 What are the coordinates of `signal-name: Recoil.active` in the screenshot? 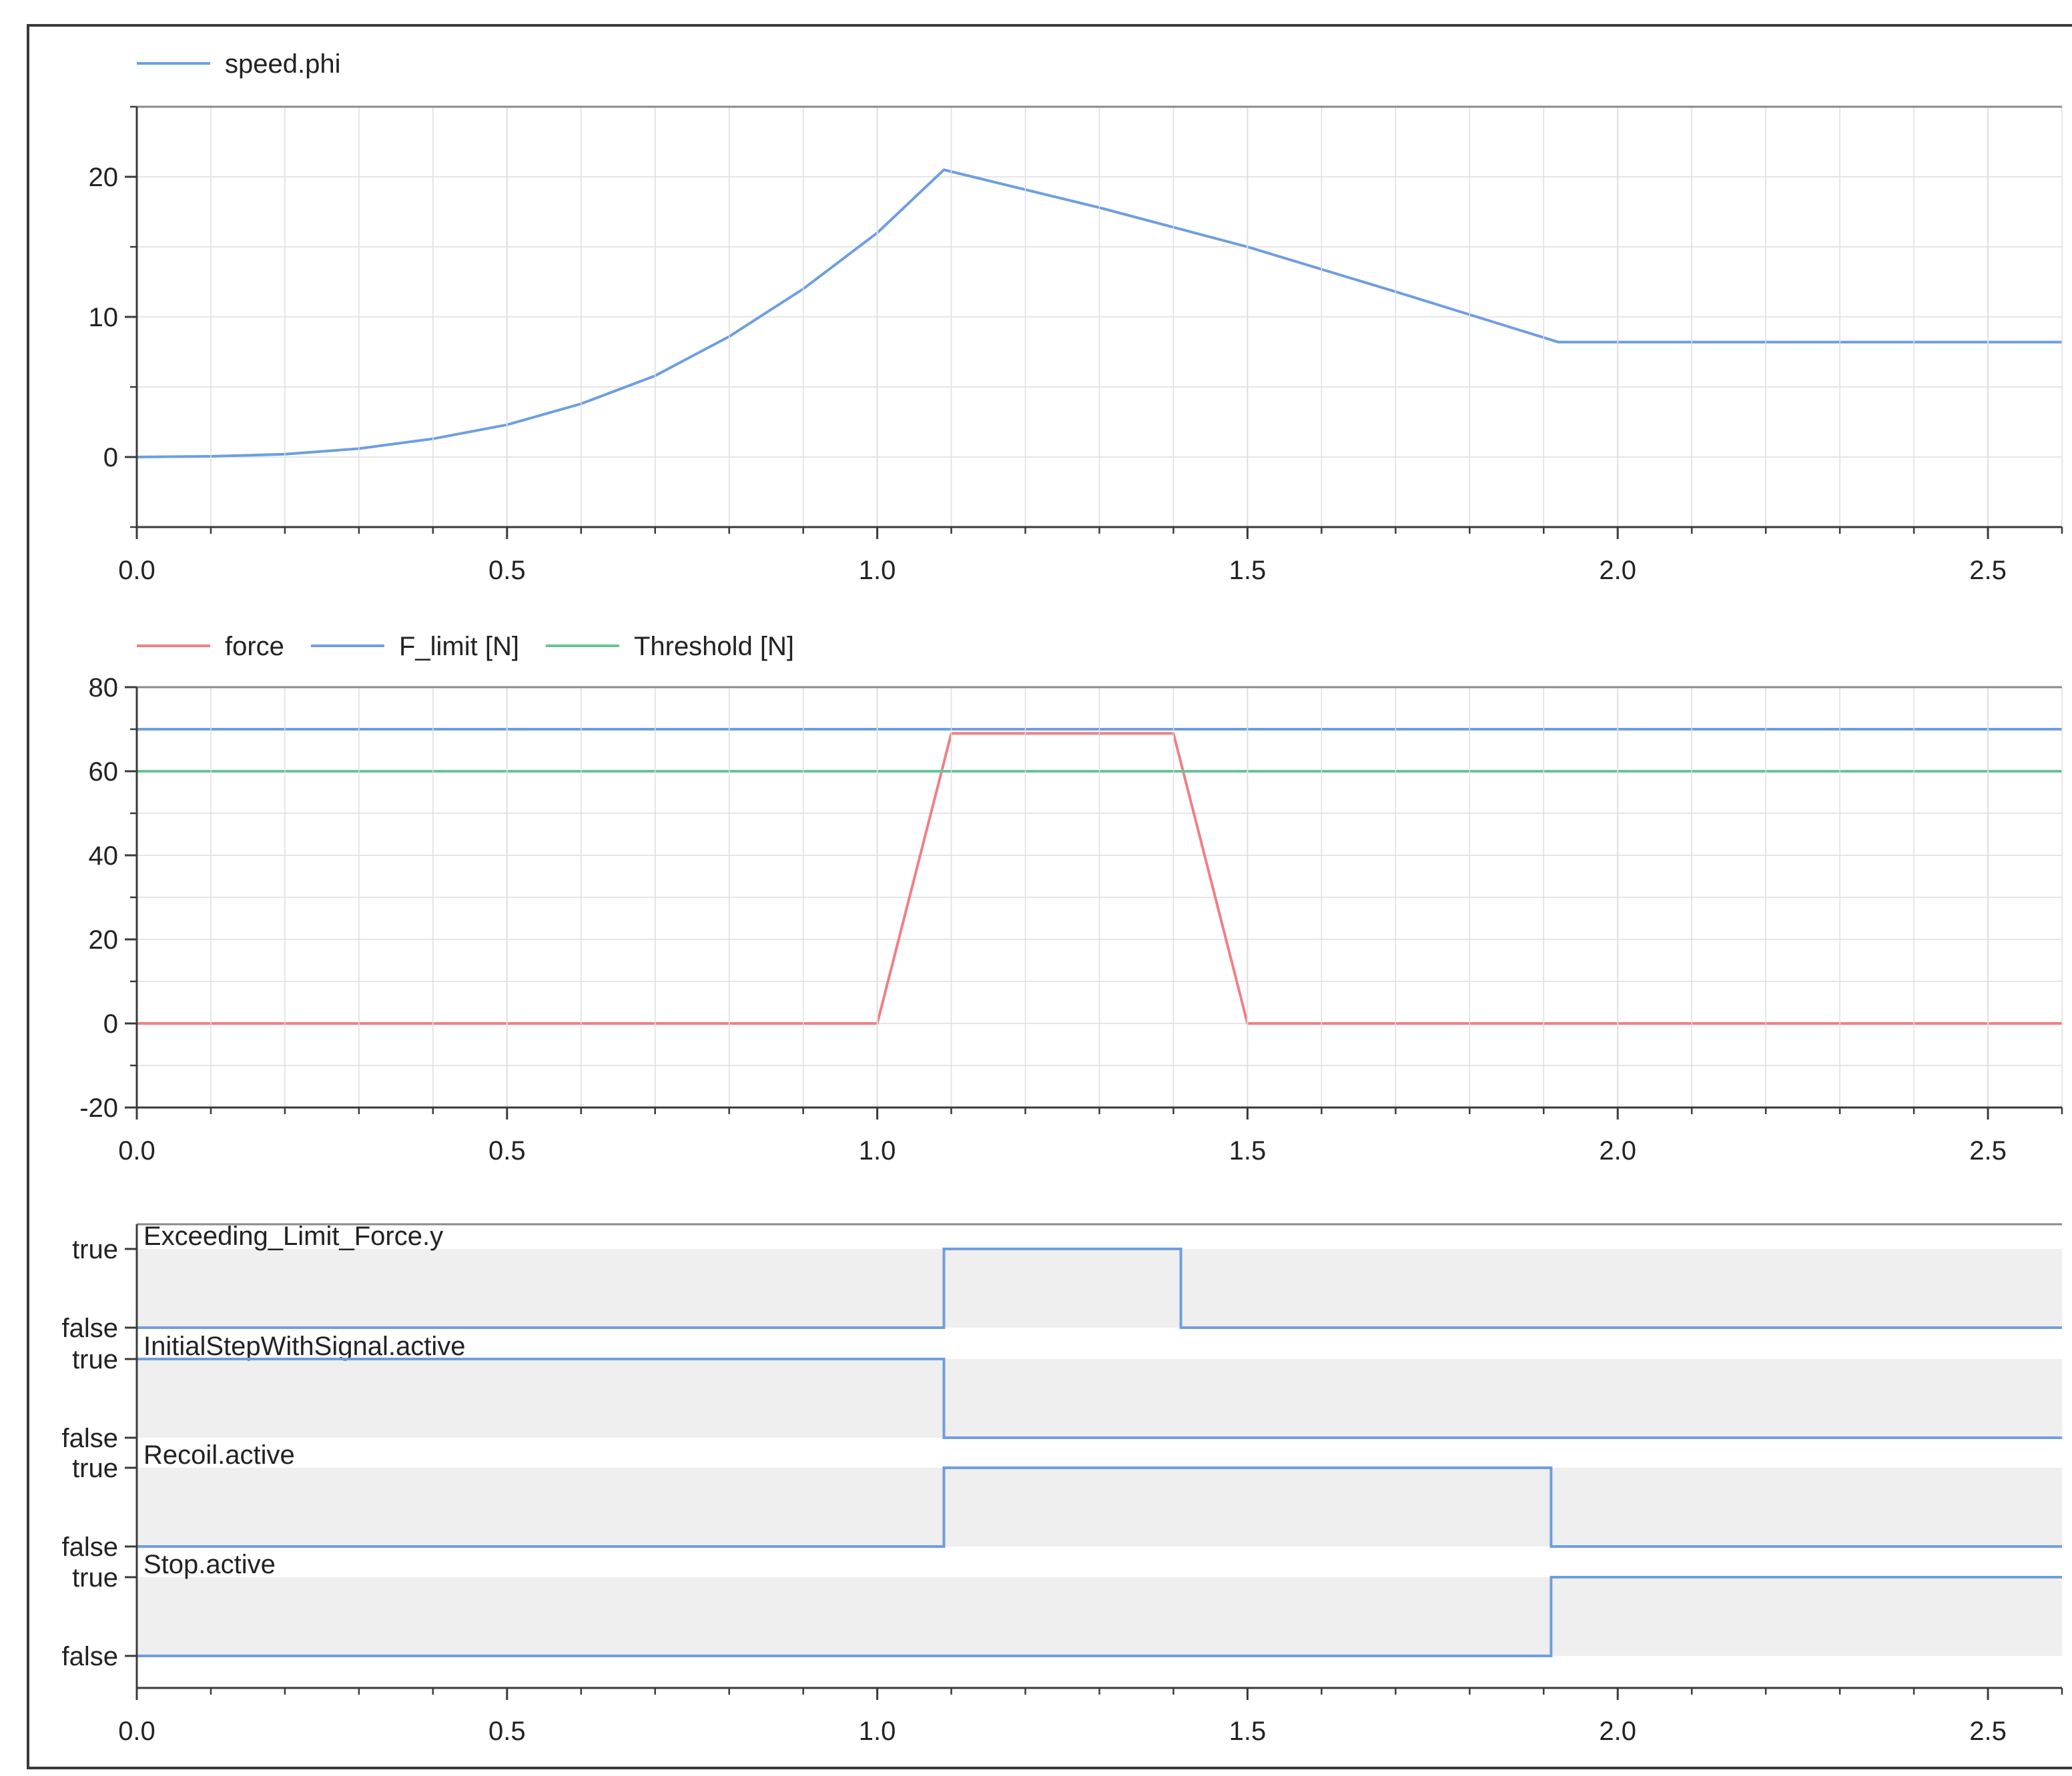 It's located at (219, 1455).